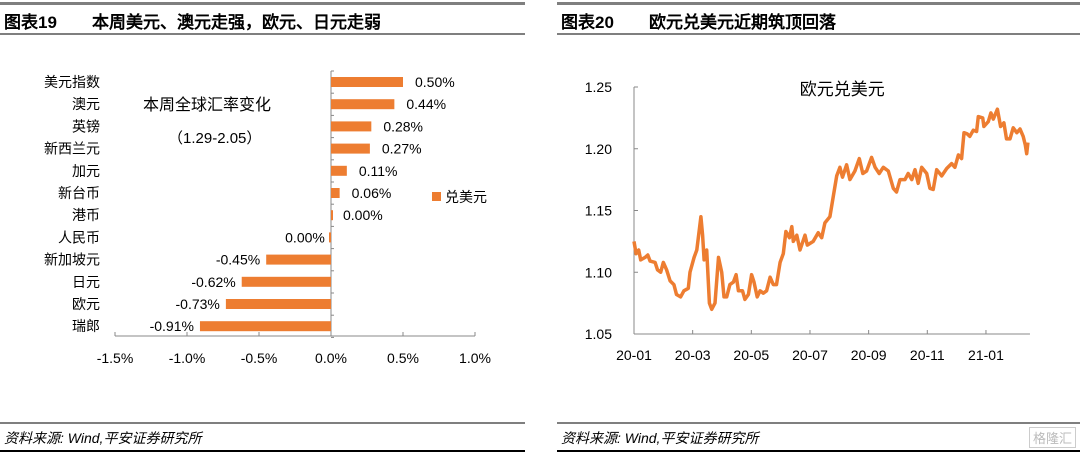 The image size is (1080, 455). I want to click on x-tick-label: 20-11, so click(927, 355).